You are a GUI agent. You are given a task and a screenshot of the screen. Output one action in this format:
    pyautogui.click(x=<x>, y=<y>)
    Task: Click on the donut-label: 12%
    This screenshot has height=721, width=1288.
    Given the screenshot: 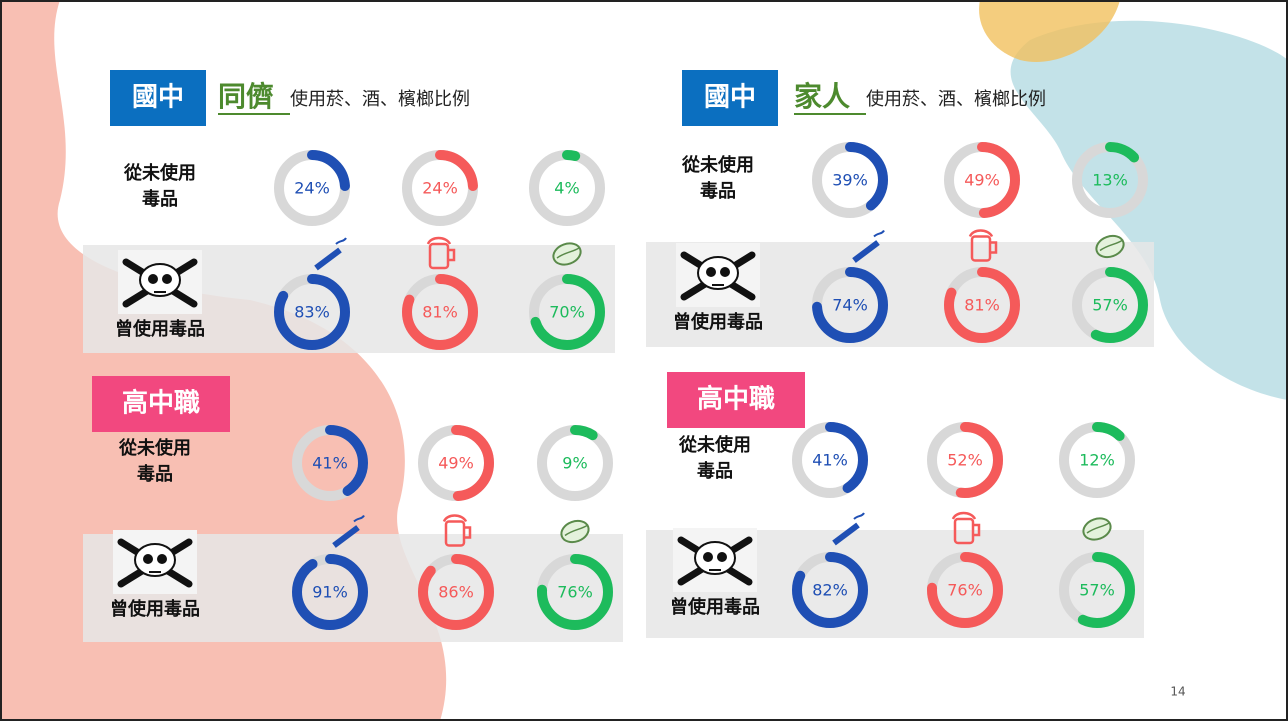 What is the action you would take?
    pyautogui.click(x=1097, y=460)
    